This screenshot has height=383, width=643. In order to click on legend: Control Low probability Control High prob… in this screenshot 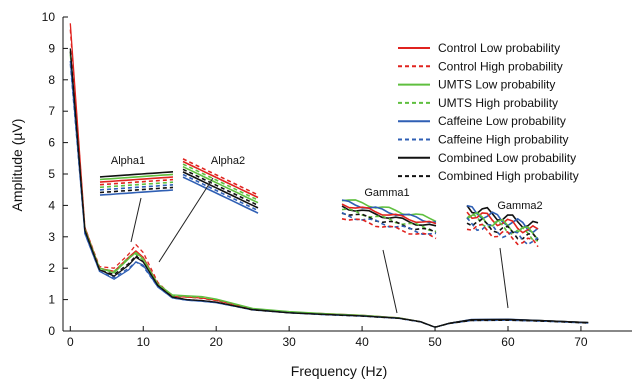, I will do `click(488, 112)`.